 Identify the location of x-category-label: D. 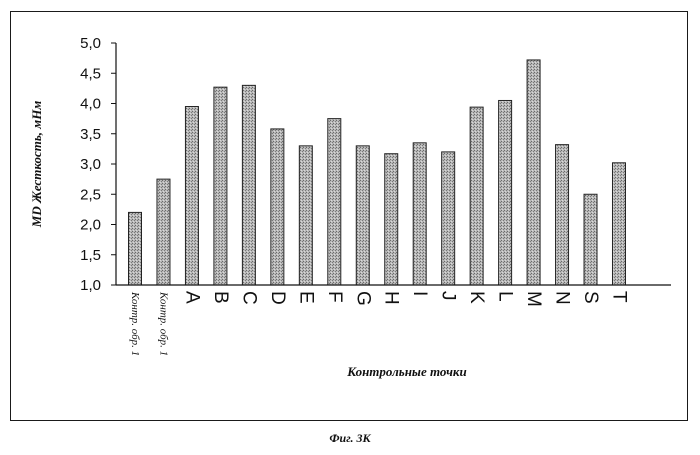
(277, 298).